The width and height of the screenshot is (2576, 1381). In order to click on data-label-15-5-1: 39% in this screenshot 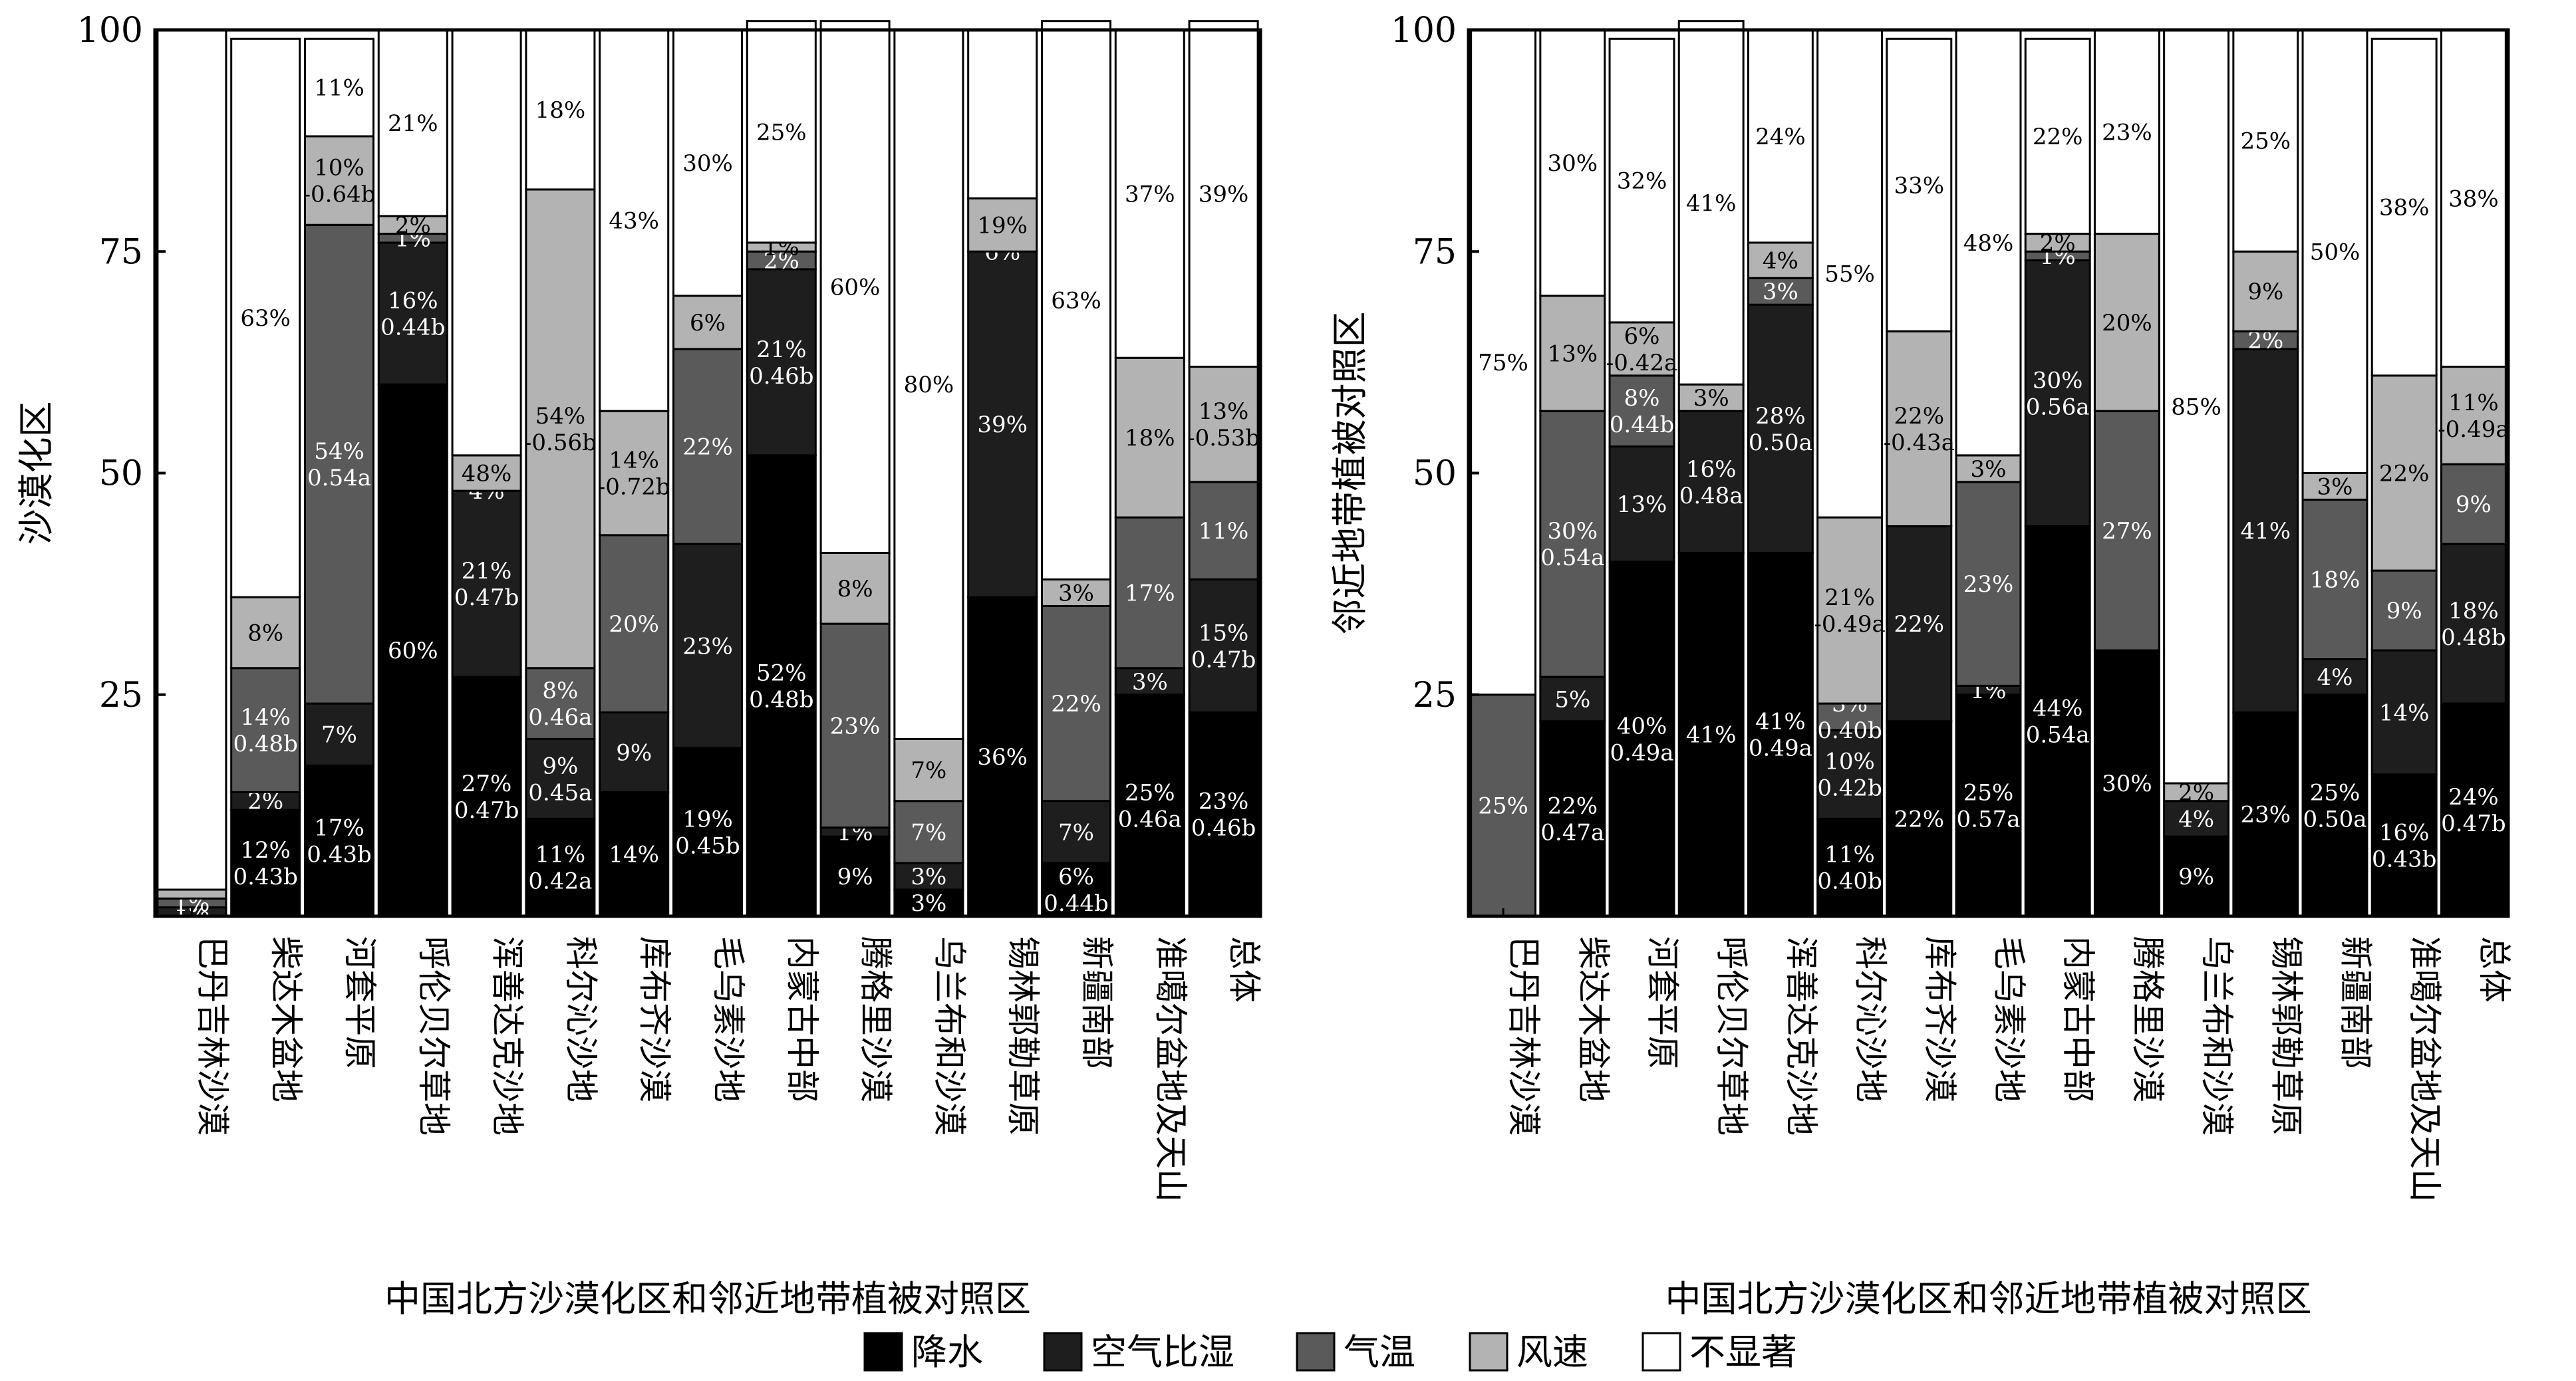, I will do `click(1224, 195)`.